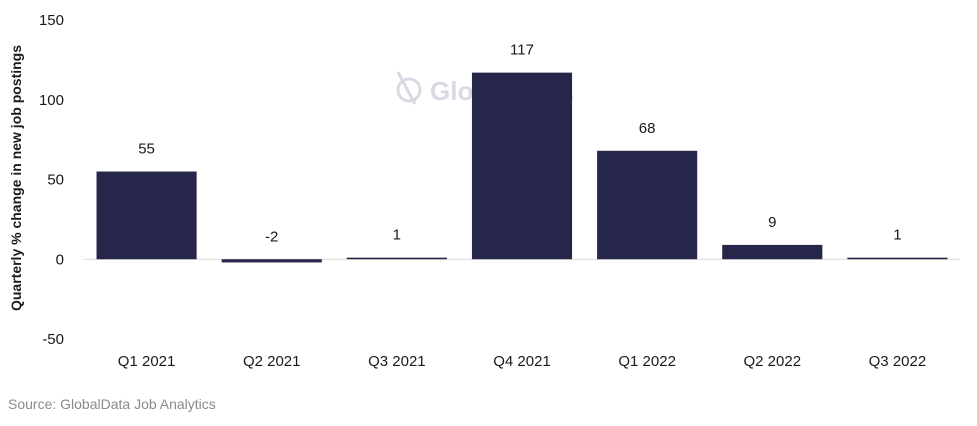 This screenshot has width=977, height=426. I want to click on data-label: 117, so click(522, 50).